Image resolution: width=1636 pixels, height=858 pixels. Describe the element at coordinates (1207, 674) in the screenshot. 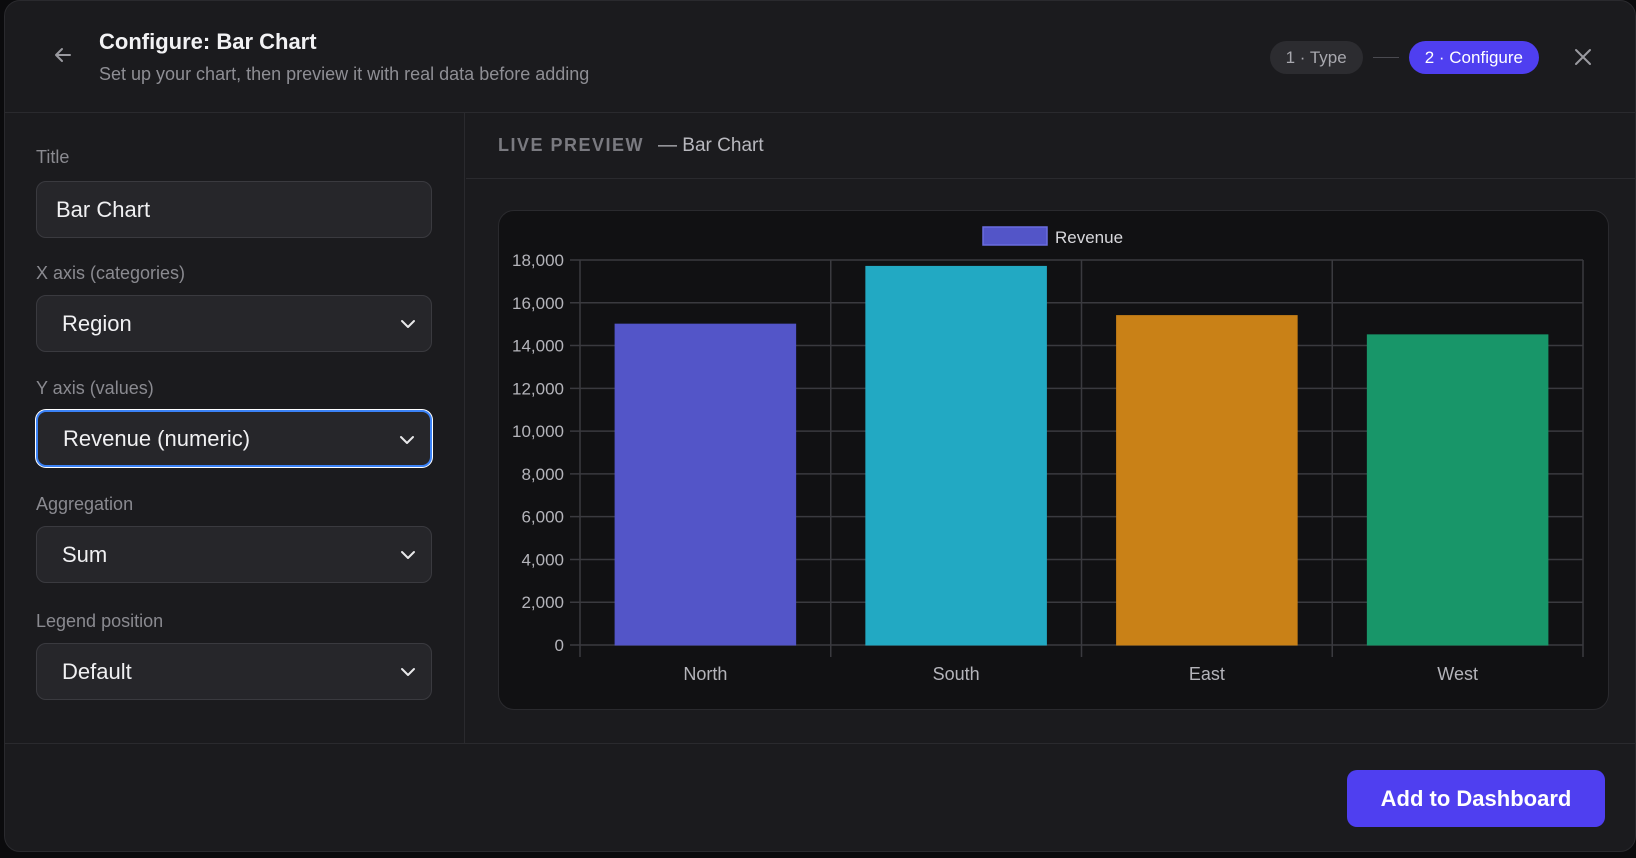

I see `x-tick-label: East` at that location.